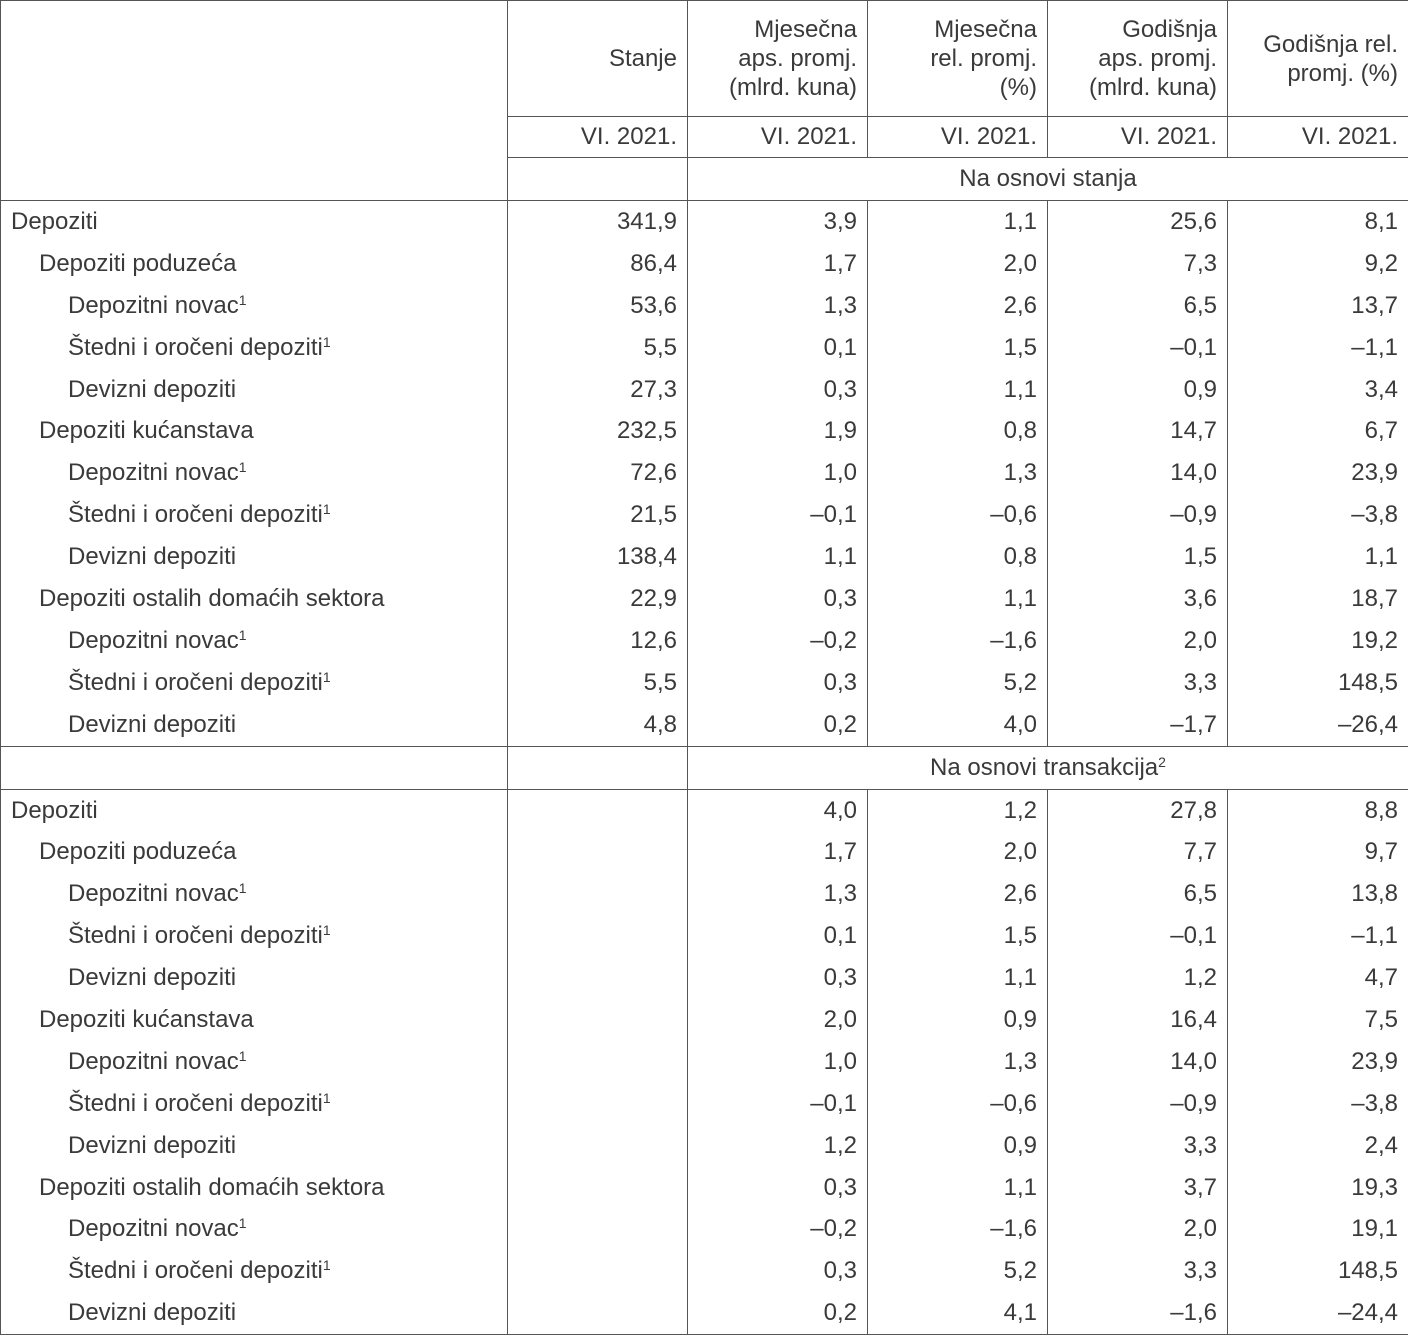 This screenshot has width=1408, height=1336. What do you see at coordinates (704, 1229) in the screenshot?
I see `table-row: Depozitni novac1 –0,2 –1,6 2,0 19,1` at bounding box center [704, 1229].